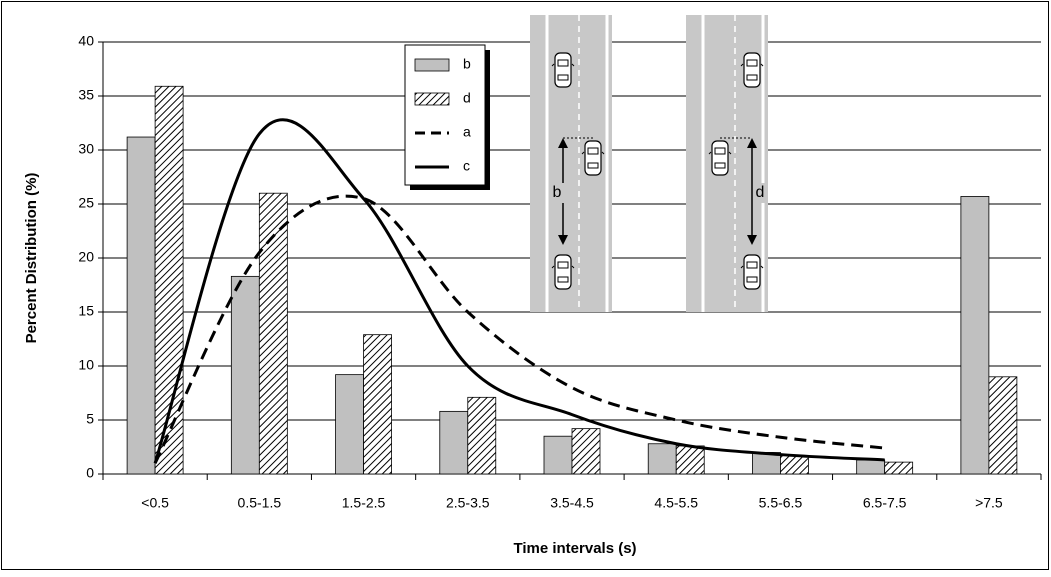  What do you see at coordinates (557, 192) in the screenshot?
I see `road-label: b` at bounding box center [557, 192].